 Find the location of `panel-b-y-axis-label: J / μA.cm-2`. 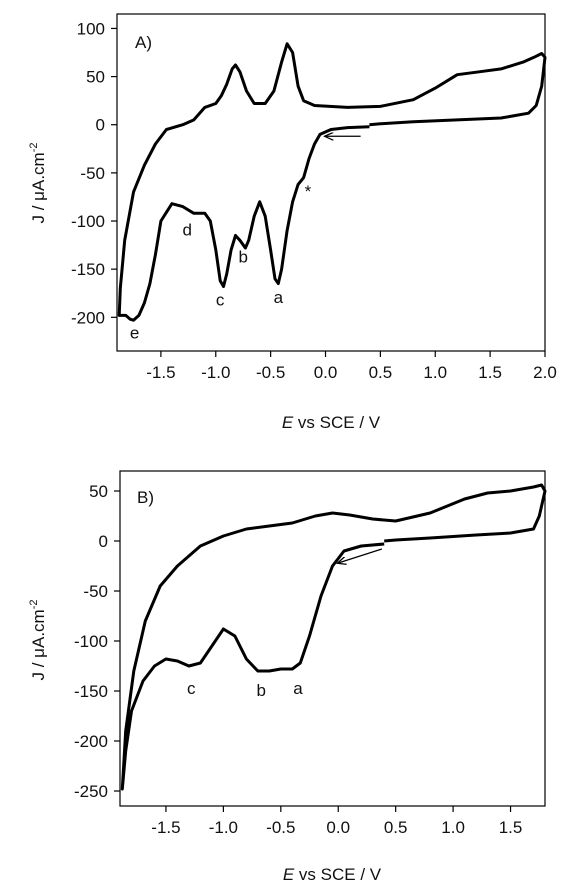

panel-b-y-axis-label: J / μA.cm-2 is located at coordinates (38, 640).